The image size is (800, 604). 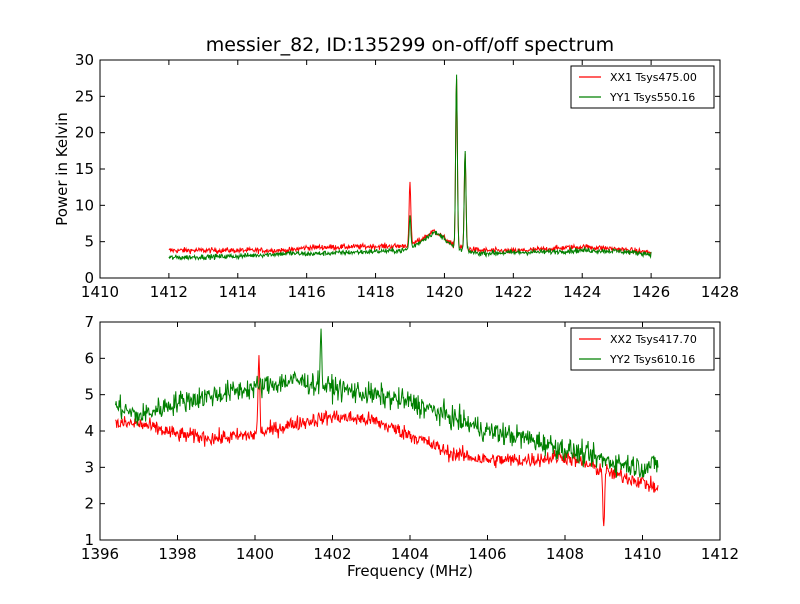 I want to click on x-tick-label: 1418, so click(x=375, y=292).